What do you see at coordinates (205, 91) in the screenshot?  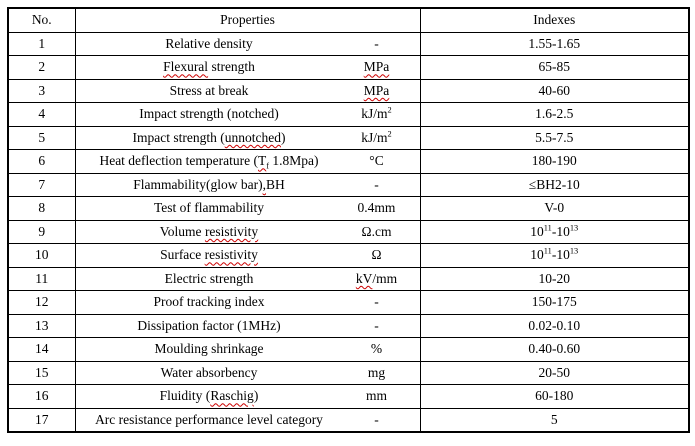 I see `property-name: Stress at break` at bounding box center [205, 91].